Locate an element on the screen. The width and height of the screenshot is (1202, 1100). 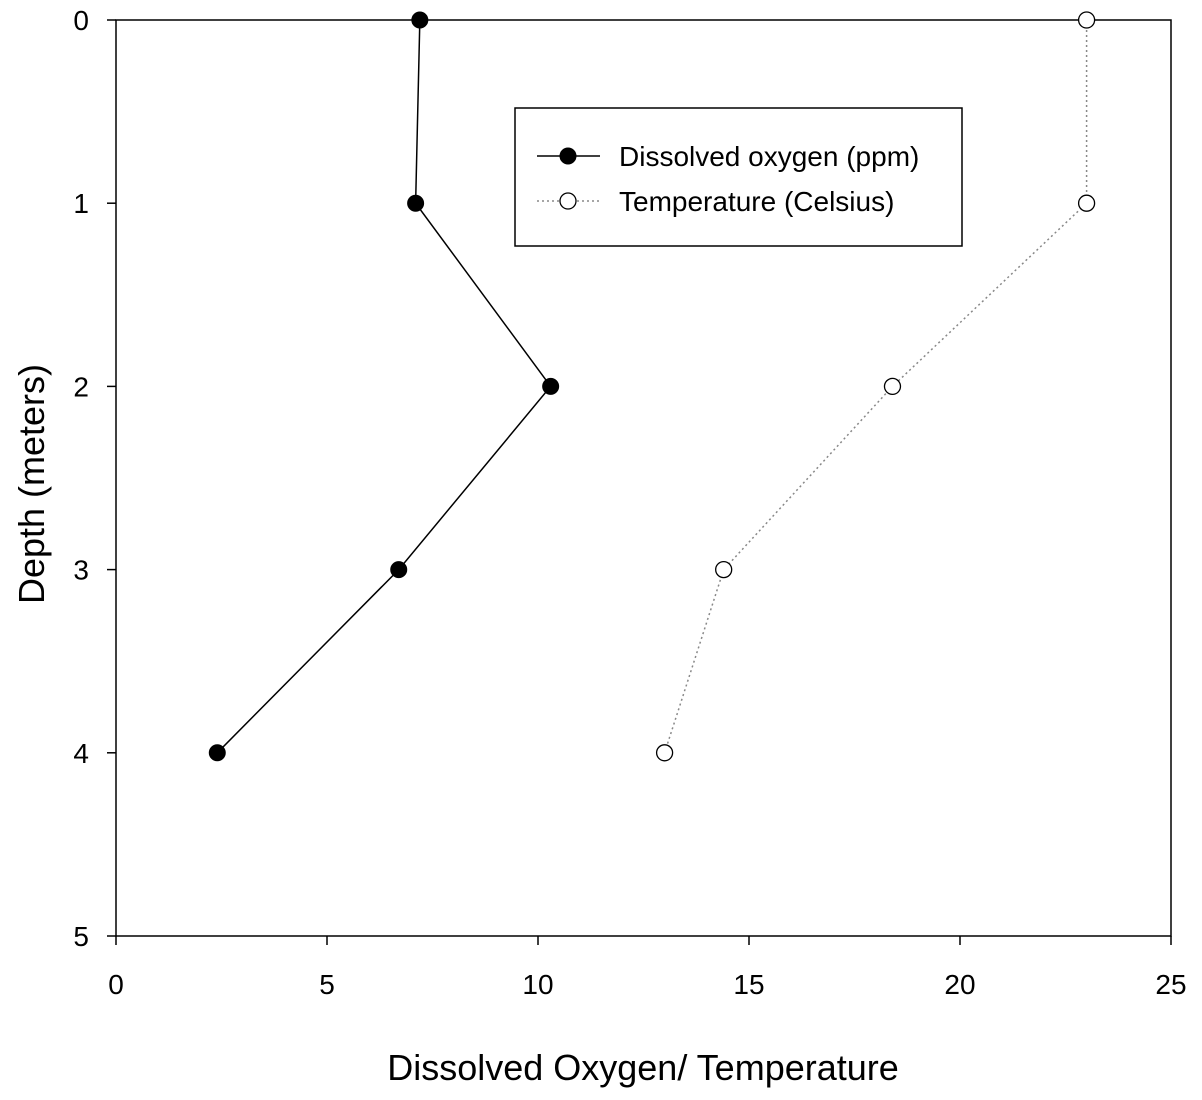
x-axis-title: Dissolved Oxygen/ Temperature is located at coordinates (643, 1067).